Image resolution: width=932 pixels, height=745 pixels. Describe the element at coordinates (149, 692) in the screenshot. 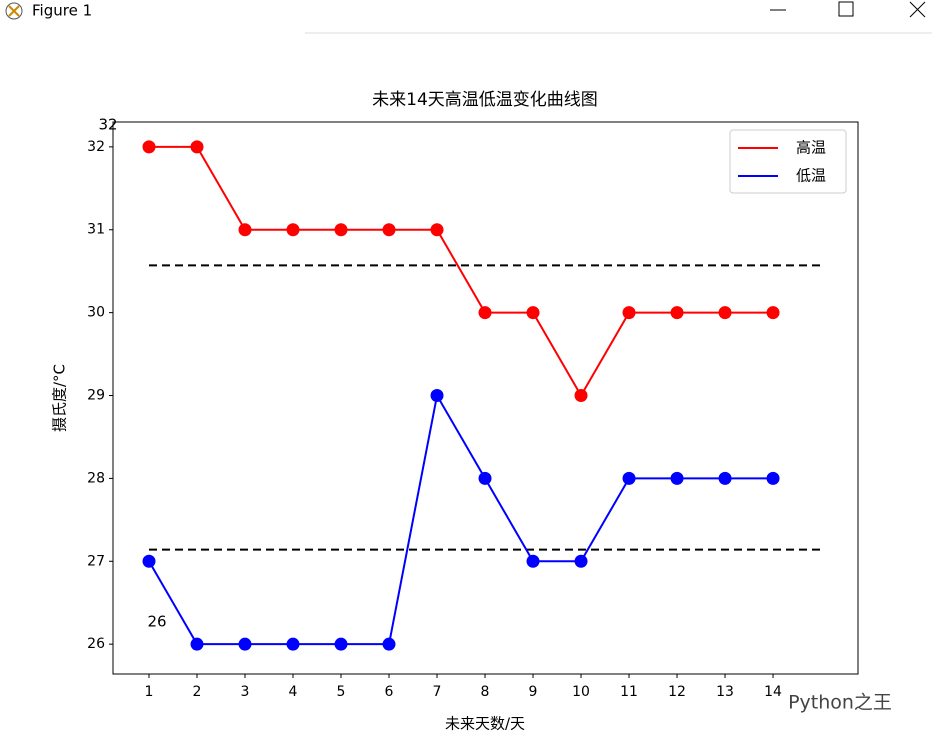

I see `x-tick-label: 1` at that location.